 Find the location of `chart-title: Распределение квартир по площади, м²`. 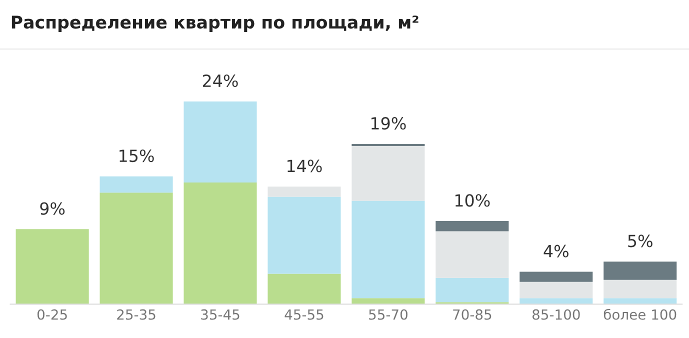

chart-title: Распределение квартир по площади, м² is located at coordinates (215, 24).